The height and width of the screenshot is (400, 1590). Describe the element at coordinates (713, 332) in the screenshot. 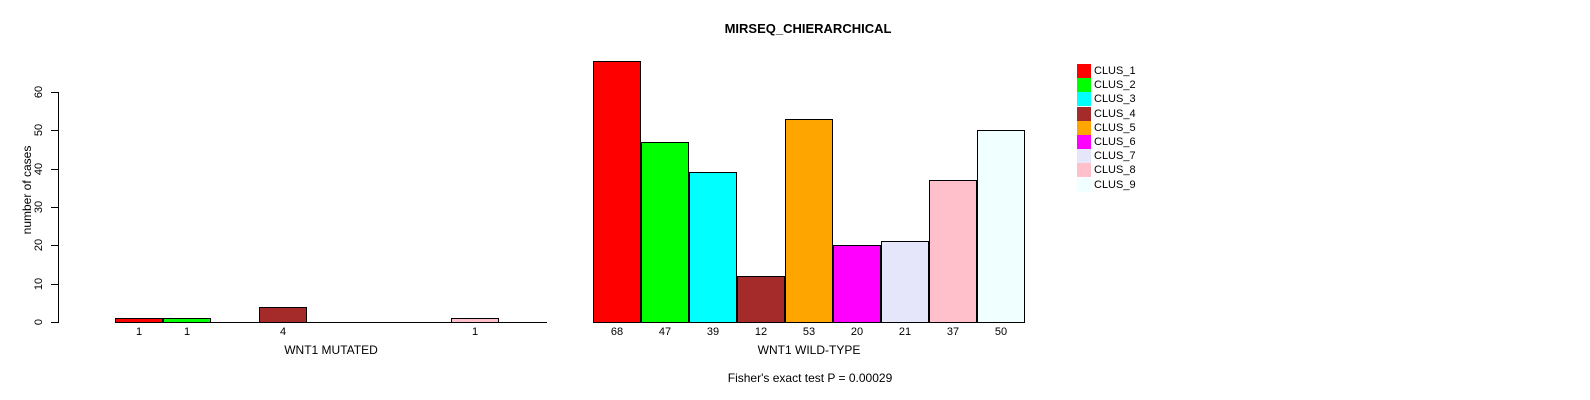

I see `bar-value-label: 39` at that location.